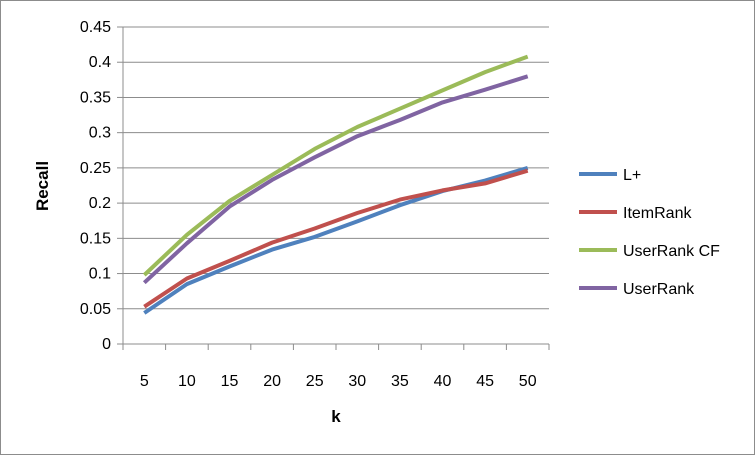  I want to click on x-tick-label: 20, so click(272, 381).